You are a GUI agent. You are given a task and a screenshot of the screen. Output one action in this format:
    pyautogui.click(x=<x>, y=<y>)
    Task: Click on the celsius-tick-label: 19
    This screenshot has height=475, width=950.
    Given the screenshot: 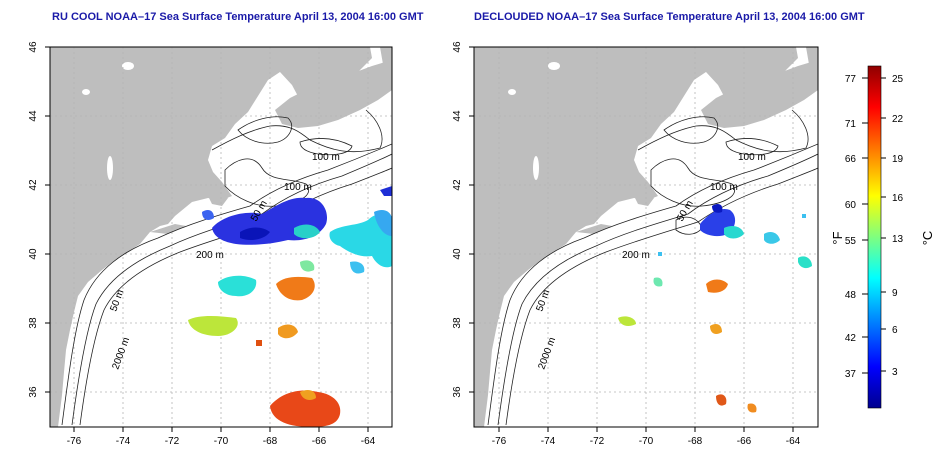 What is the action you would take?
    pyautogui.click(x=898, y=159)
    